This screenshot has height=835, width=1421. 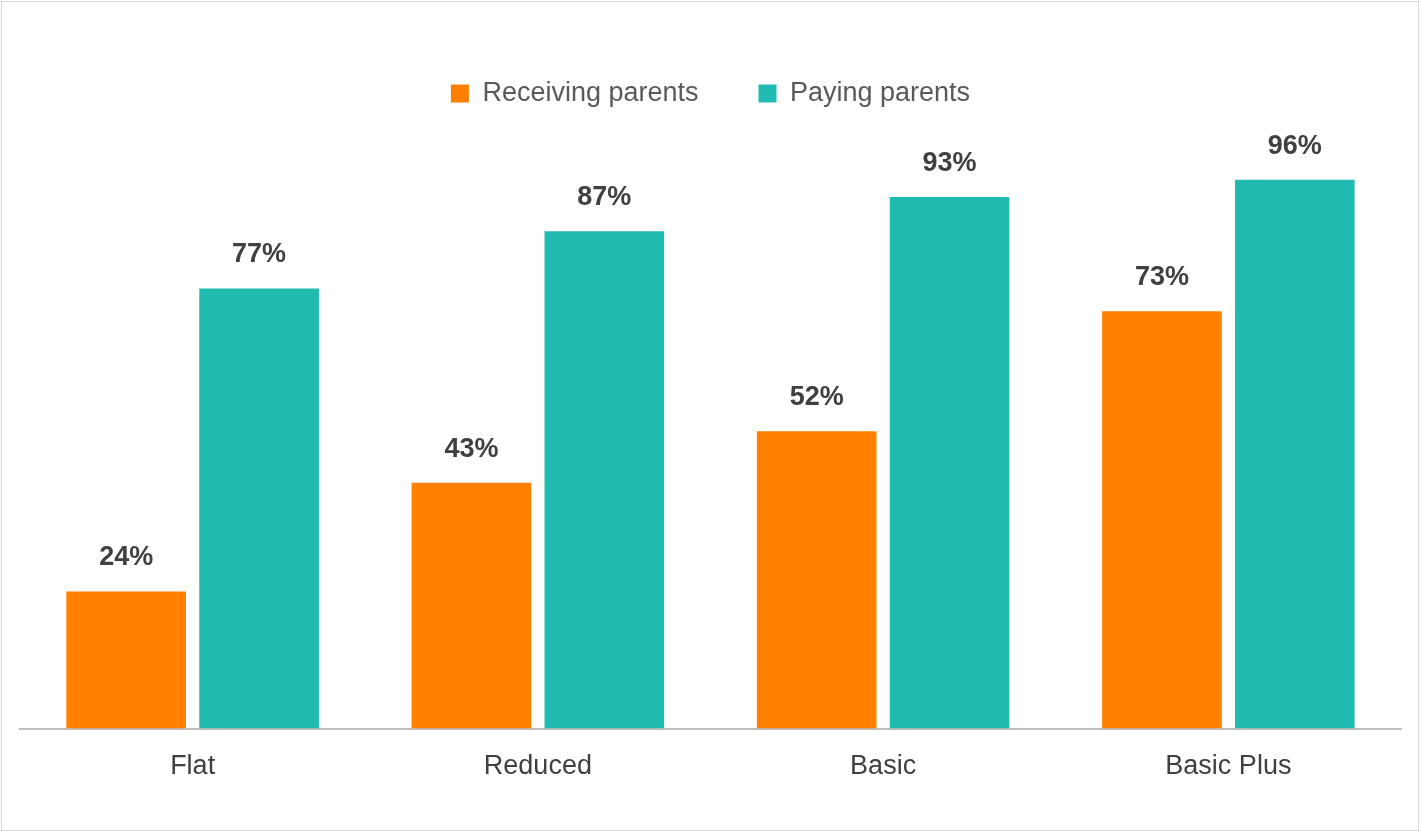 What do you see at coordinates (259, 253) in the screenshot?
I see `data-label: 77%` at bounding box center [259, 253].